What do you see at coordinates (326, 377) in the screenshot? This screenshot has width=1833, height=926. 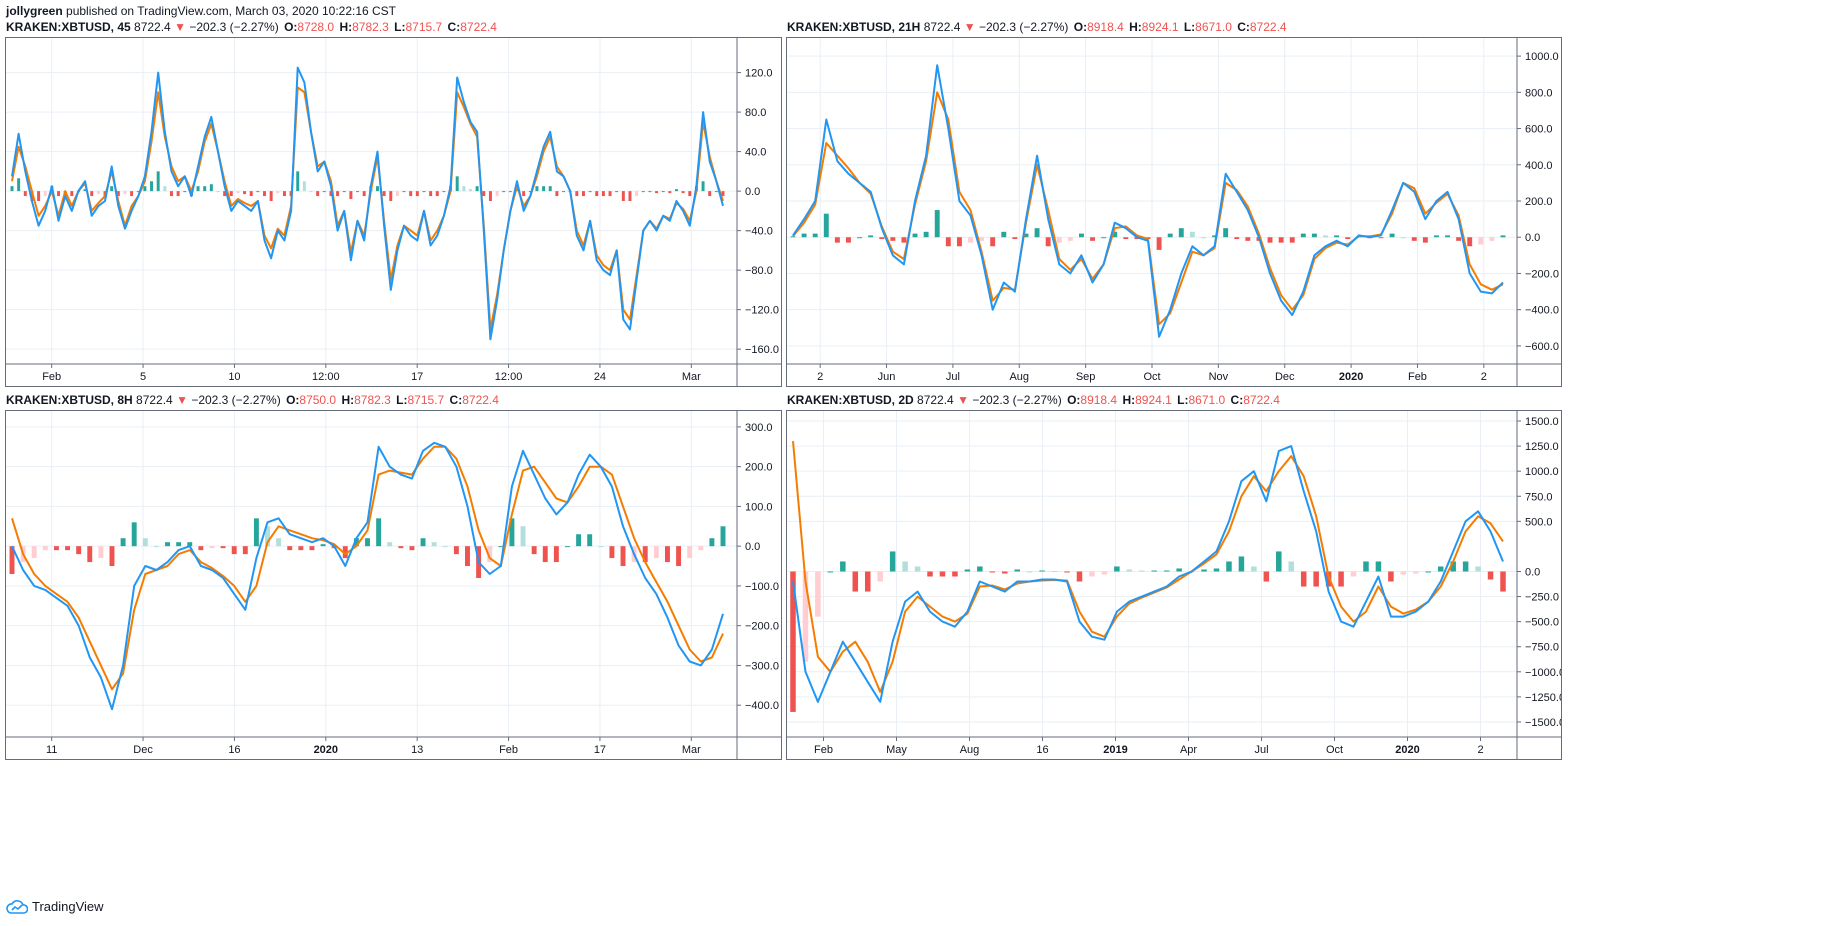 I see `x-tick-label: 12:00` at bounding box center [326, 377].